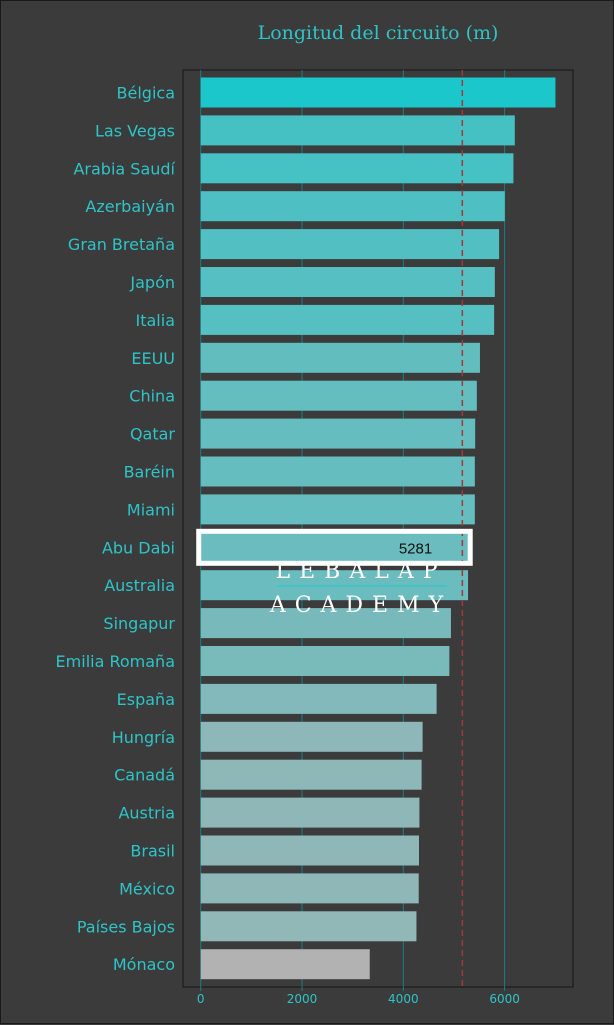 This screenshot has height=1025, width=614. Describe the element at coordinates (144, 775) in the screenshot. I see `category-label: Canadá` at that location.